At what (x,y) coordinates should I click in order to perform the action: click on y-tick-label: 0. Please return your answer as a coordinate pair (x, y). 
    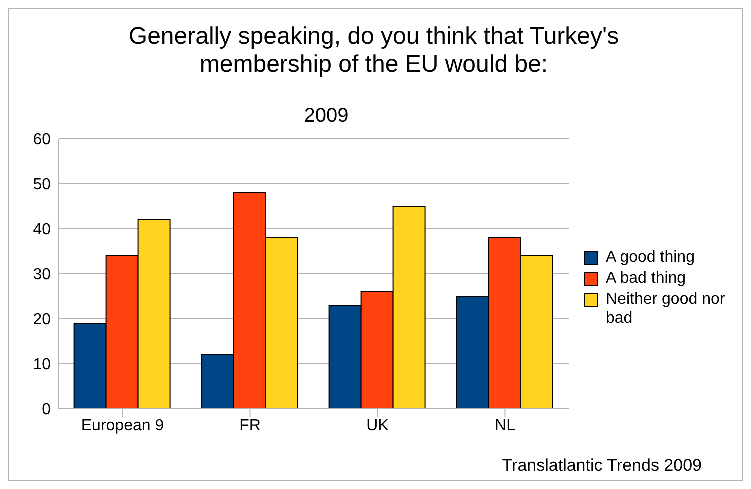
    Looking at the image, I should click on (47, 410).